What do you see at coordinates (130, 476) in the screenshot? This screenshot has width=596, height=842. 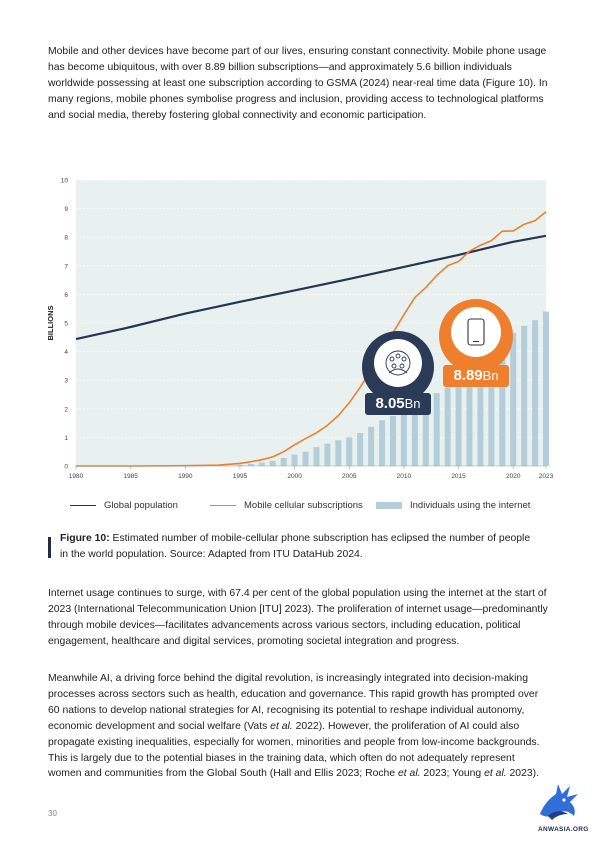 I see `x-tick-label: 1985` at bounding box center [130, 476].